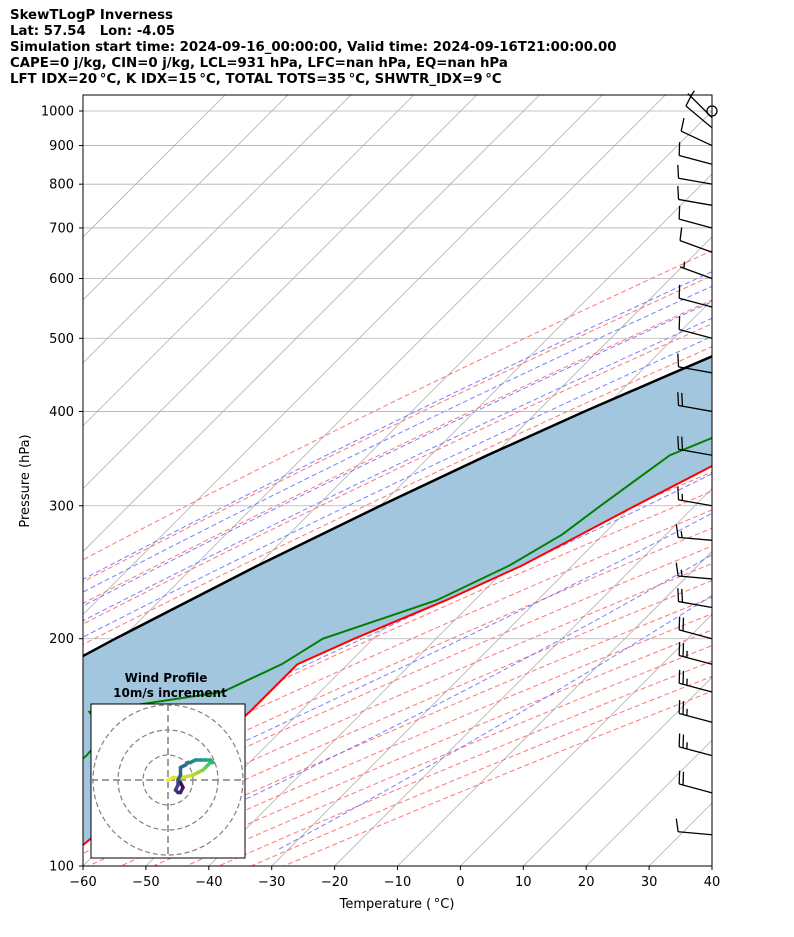 This screenshot has height=937, width=794. I want to click on y-tick-label: 800, so click(61, 185).